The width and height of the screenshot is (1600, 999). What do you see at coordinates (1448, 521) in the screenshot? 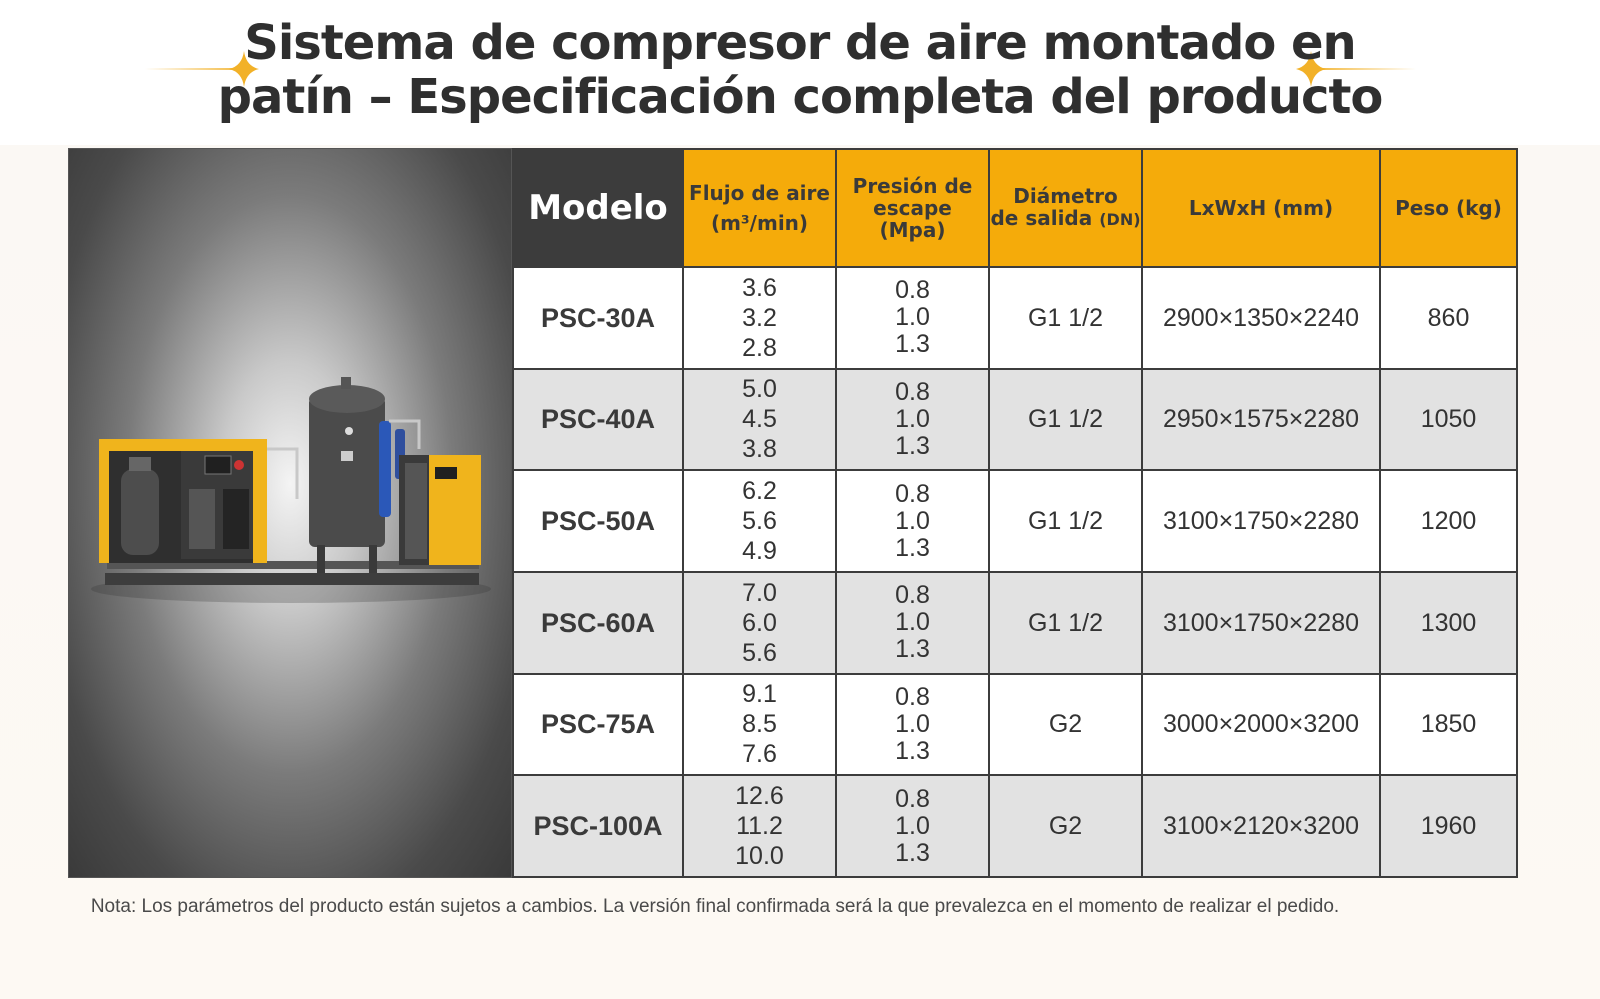
I see `cell-weight: 1200` at bounding box center [1448, 521].